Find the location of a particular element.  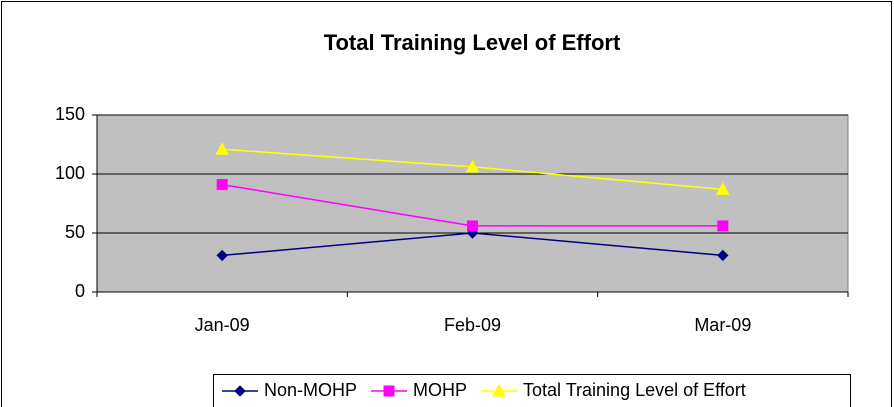

chart-title: Total Training Level of Effort is located at coordinates (472, 42).